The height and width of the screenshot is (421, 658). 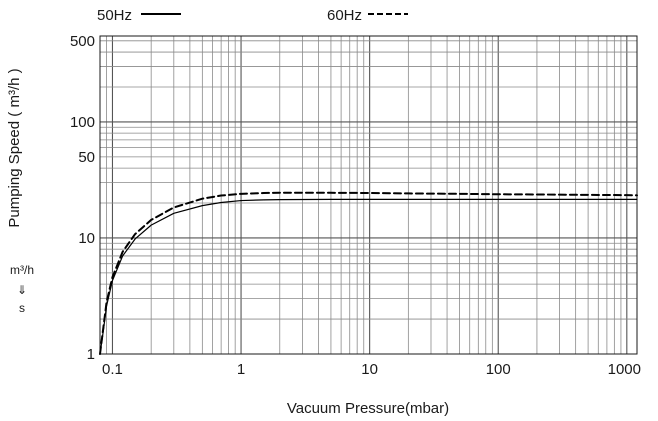 I want to click on unit-numerator: m³/h, so click(x=22, y=270).